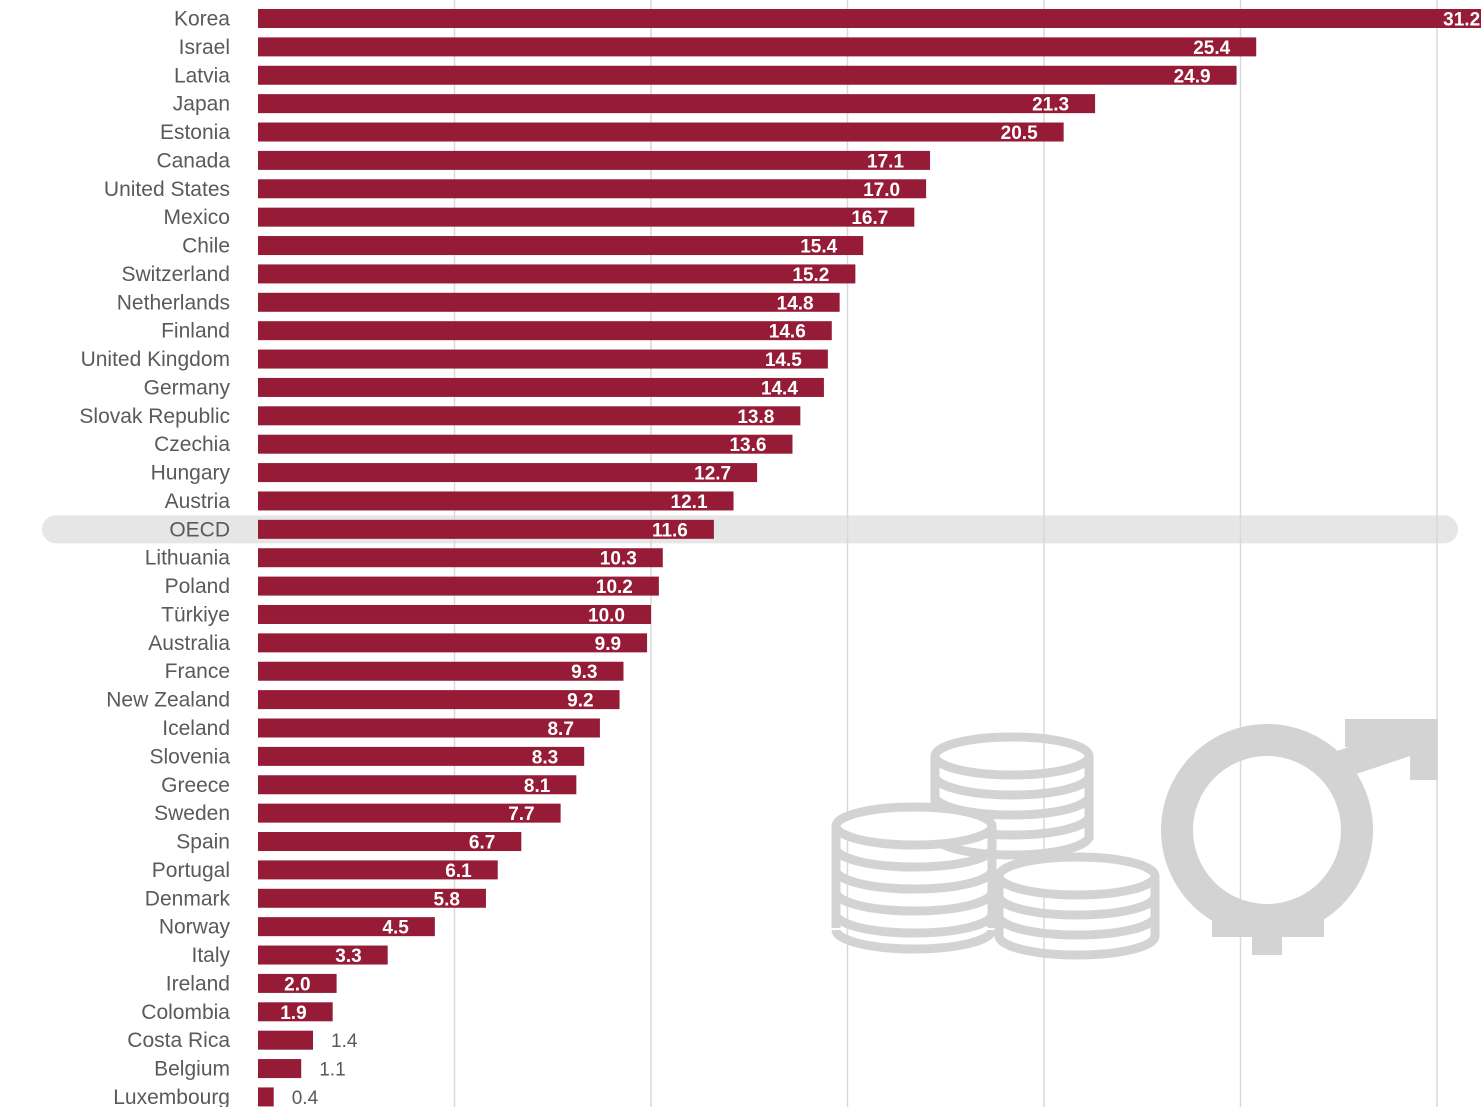 The height and width of the screenshot is (1107, 1481). I want to click on gender-symbol-icon, so click(1299, 837).